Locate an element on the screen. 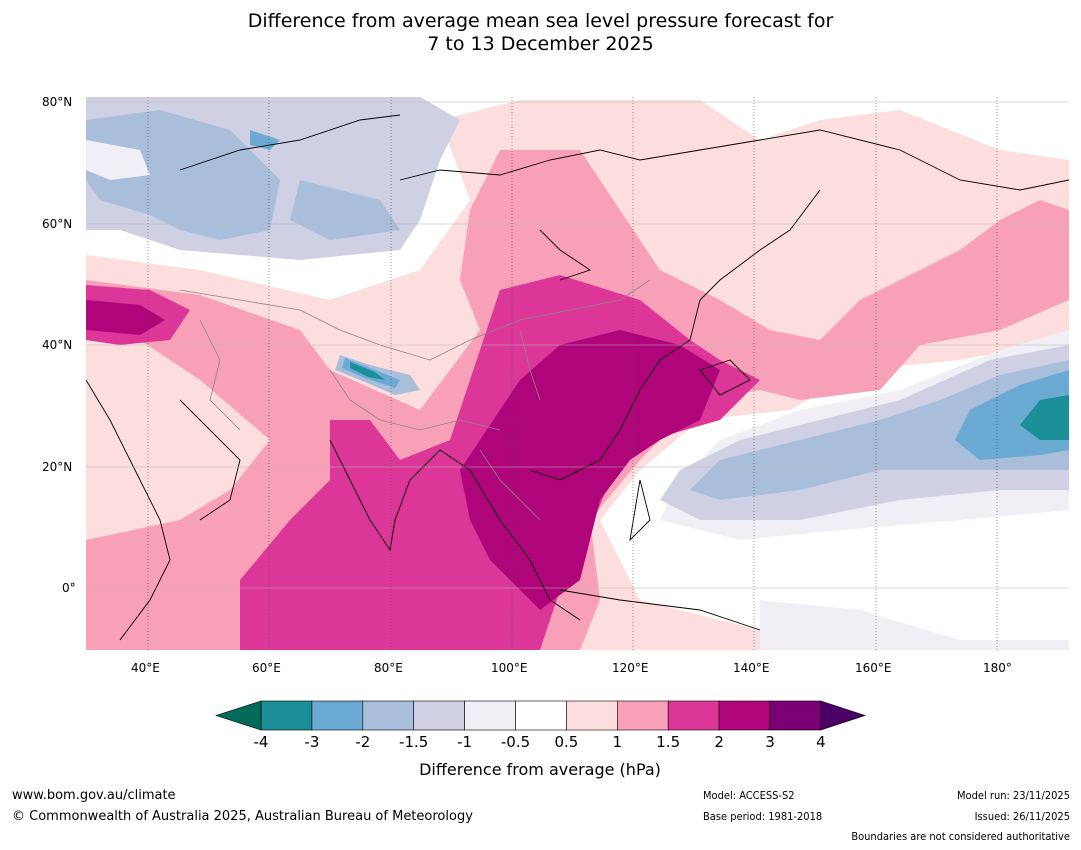  chart-title-line2: 7 to 13 December 2025 is located at coordinates (540, 44).